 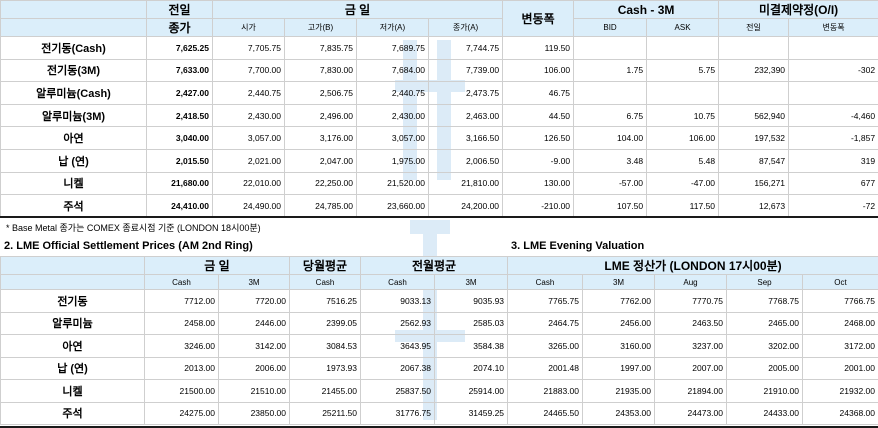 I want to click on evening-header-oct: Oct, so click(x=840, y=282).